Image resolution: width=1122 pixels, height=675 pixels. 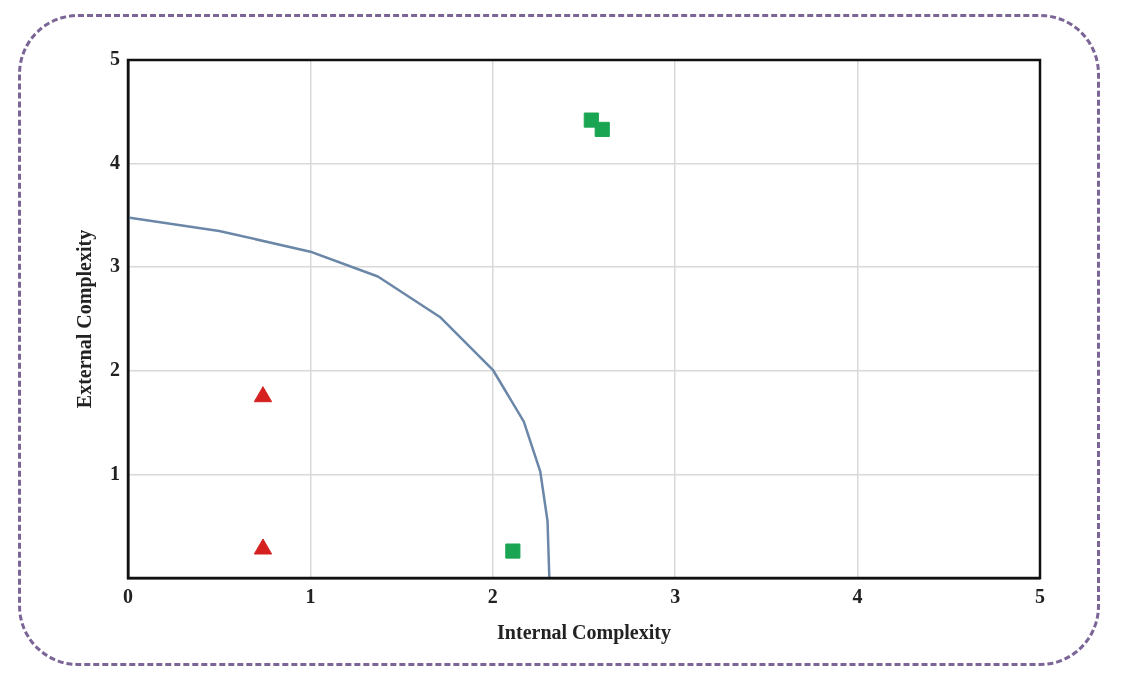 I want to click on x-tick-label: 2, so click(x=492, y=596).